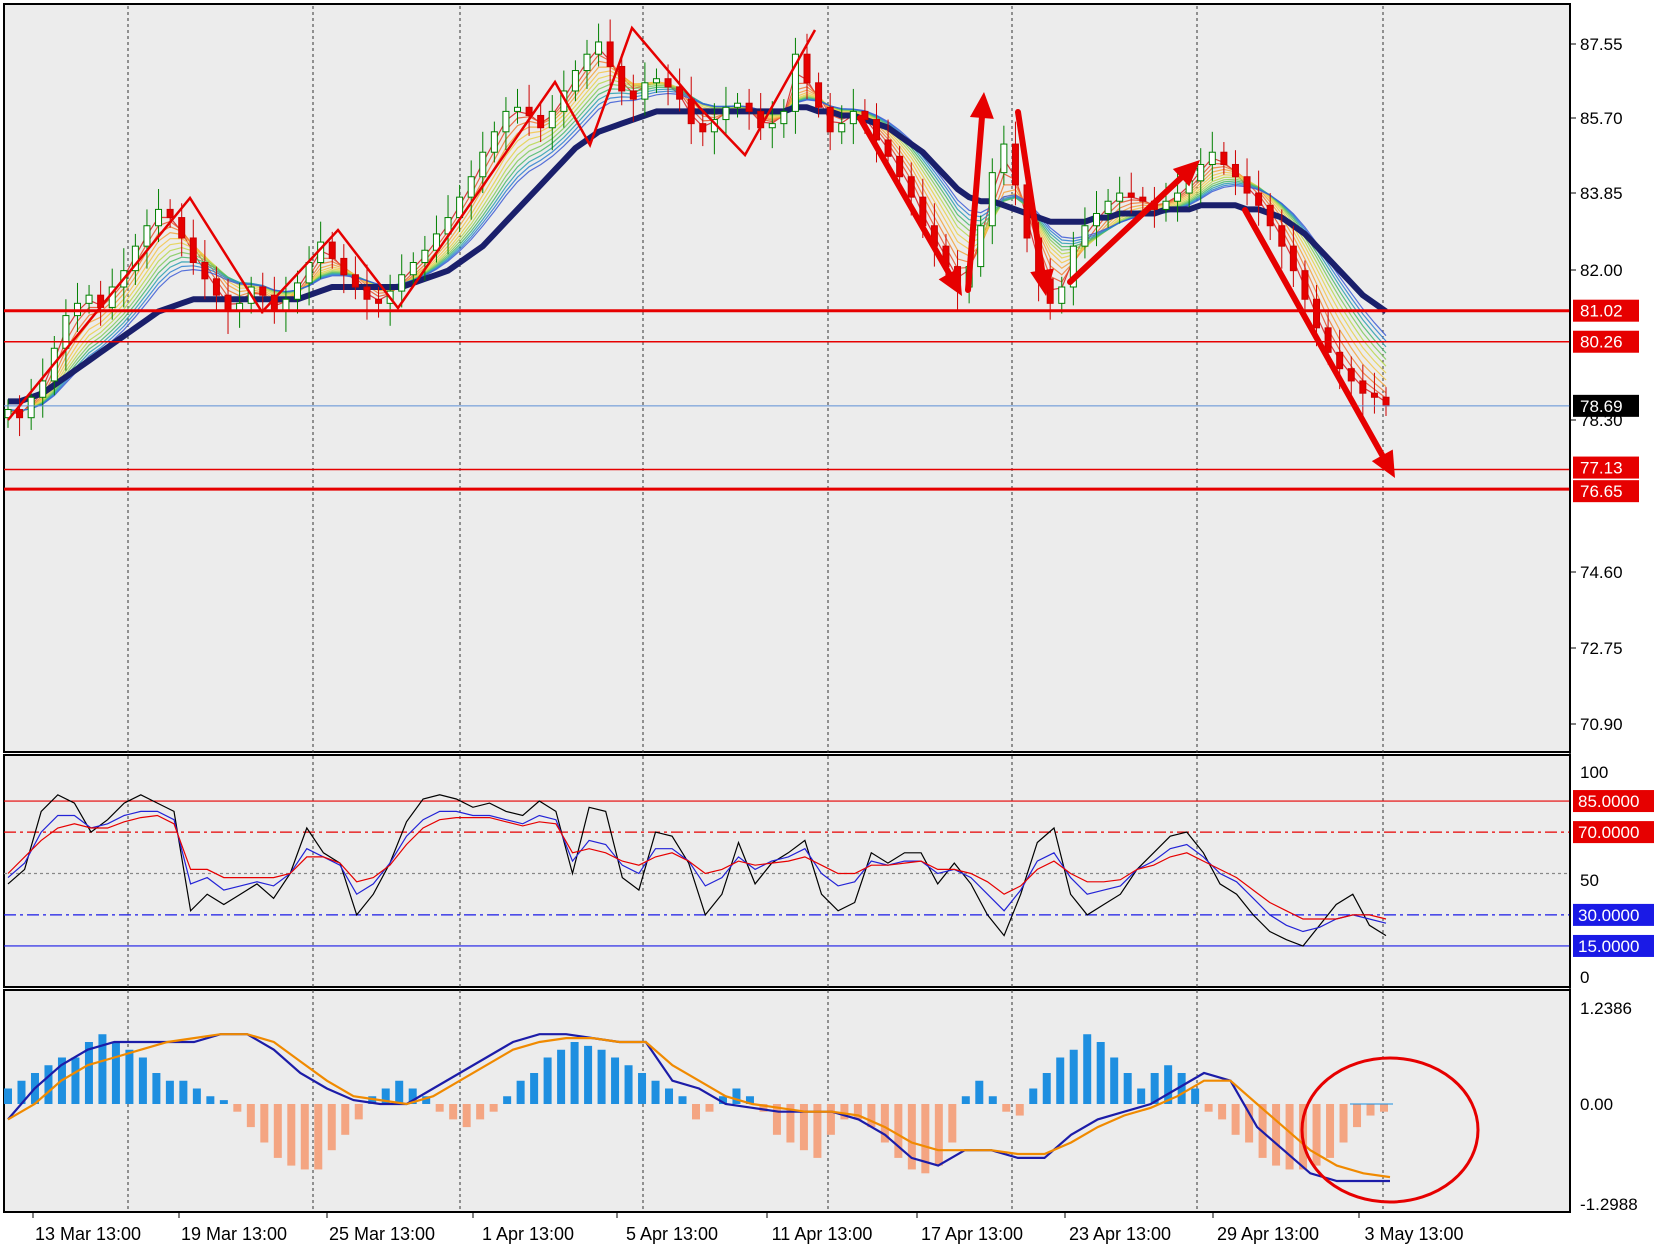  I want to click on x-tick-label: 17 Apr 13:00, so click(972, 1234).